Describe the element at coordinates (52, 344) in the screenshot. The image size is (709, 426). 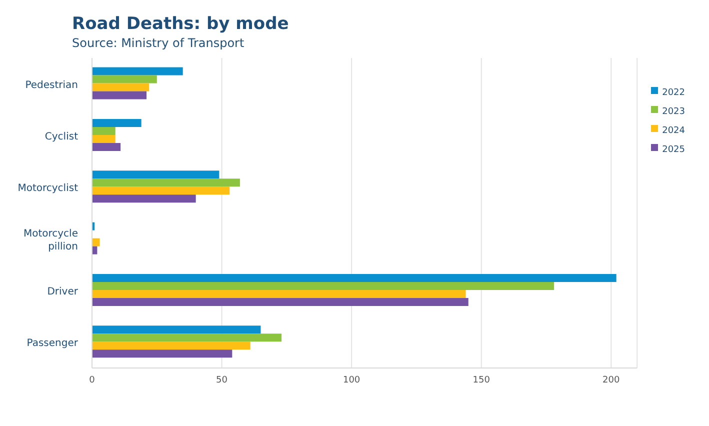
I see `y-tick-label: Passenger` at that location.